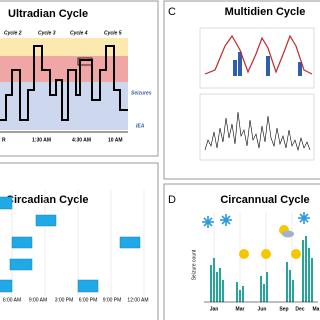 This screenshot has width=320, height=320. Describe the element at coordinates (172, 200) in the screenshot. I see `panel-letter: D` at that location.